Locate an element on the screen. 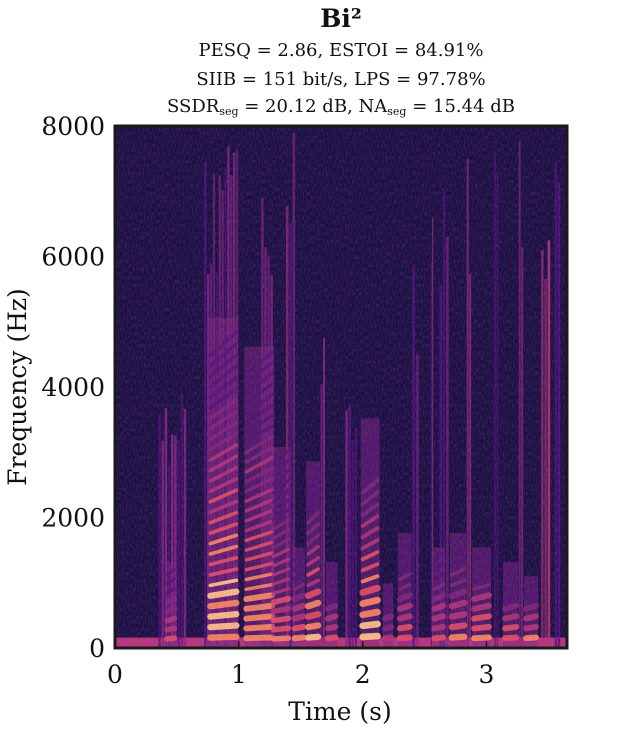 Image resolution: width=625 pixels, height=730 pixels. chart-title: Bi² is located at coordinates (341, 18).